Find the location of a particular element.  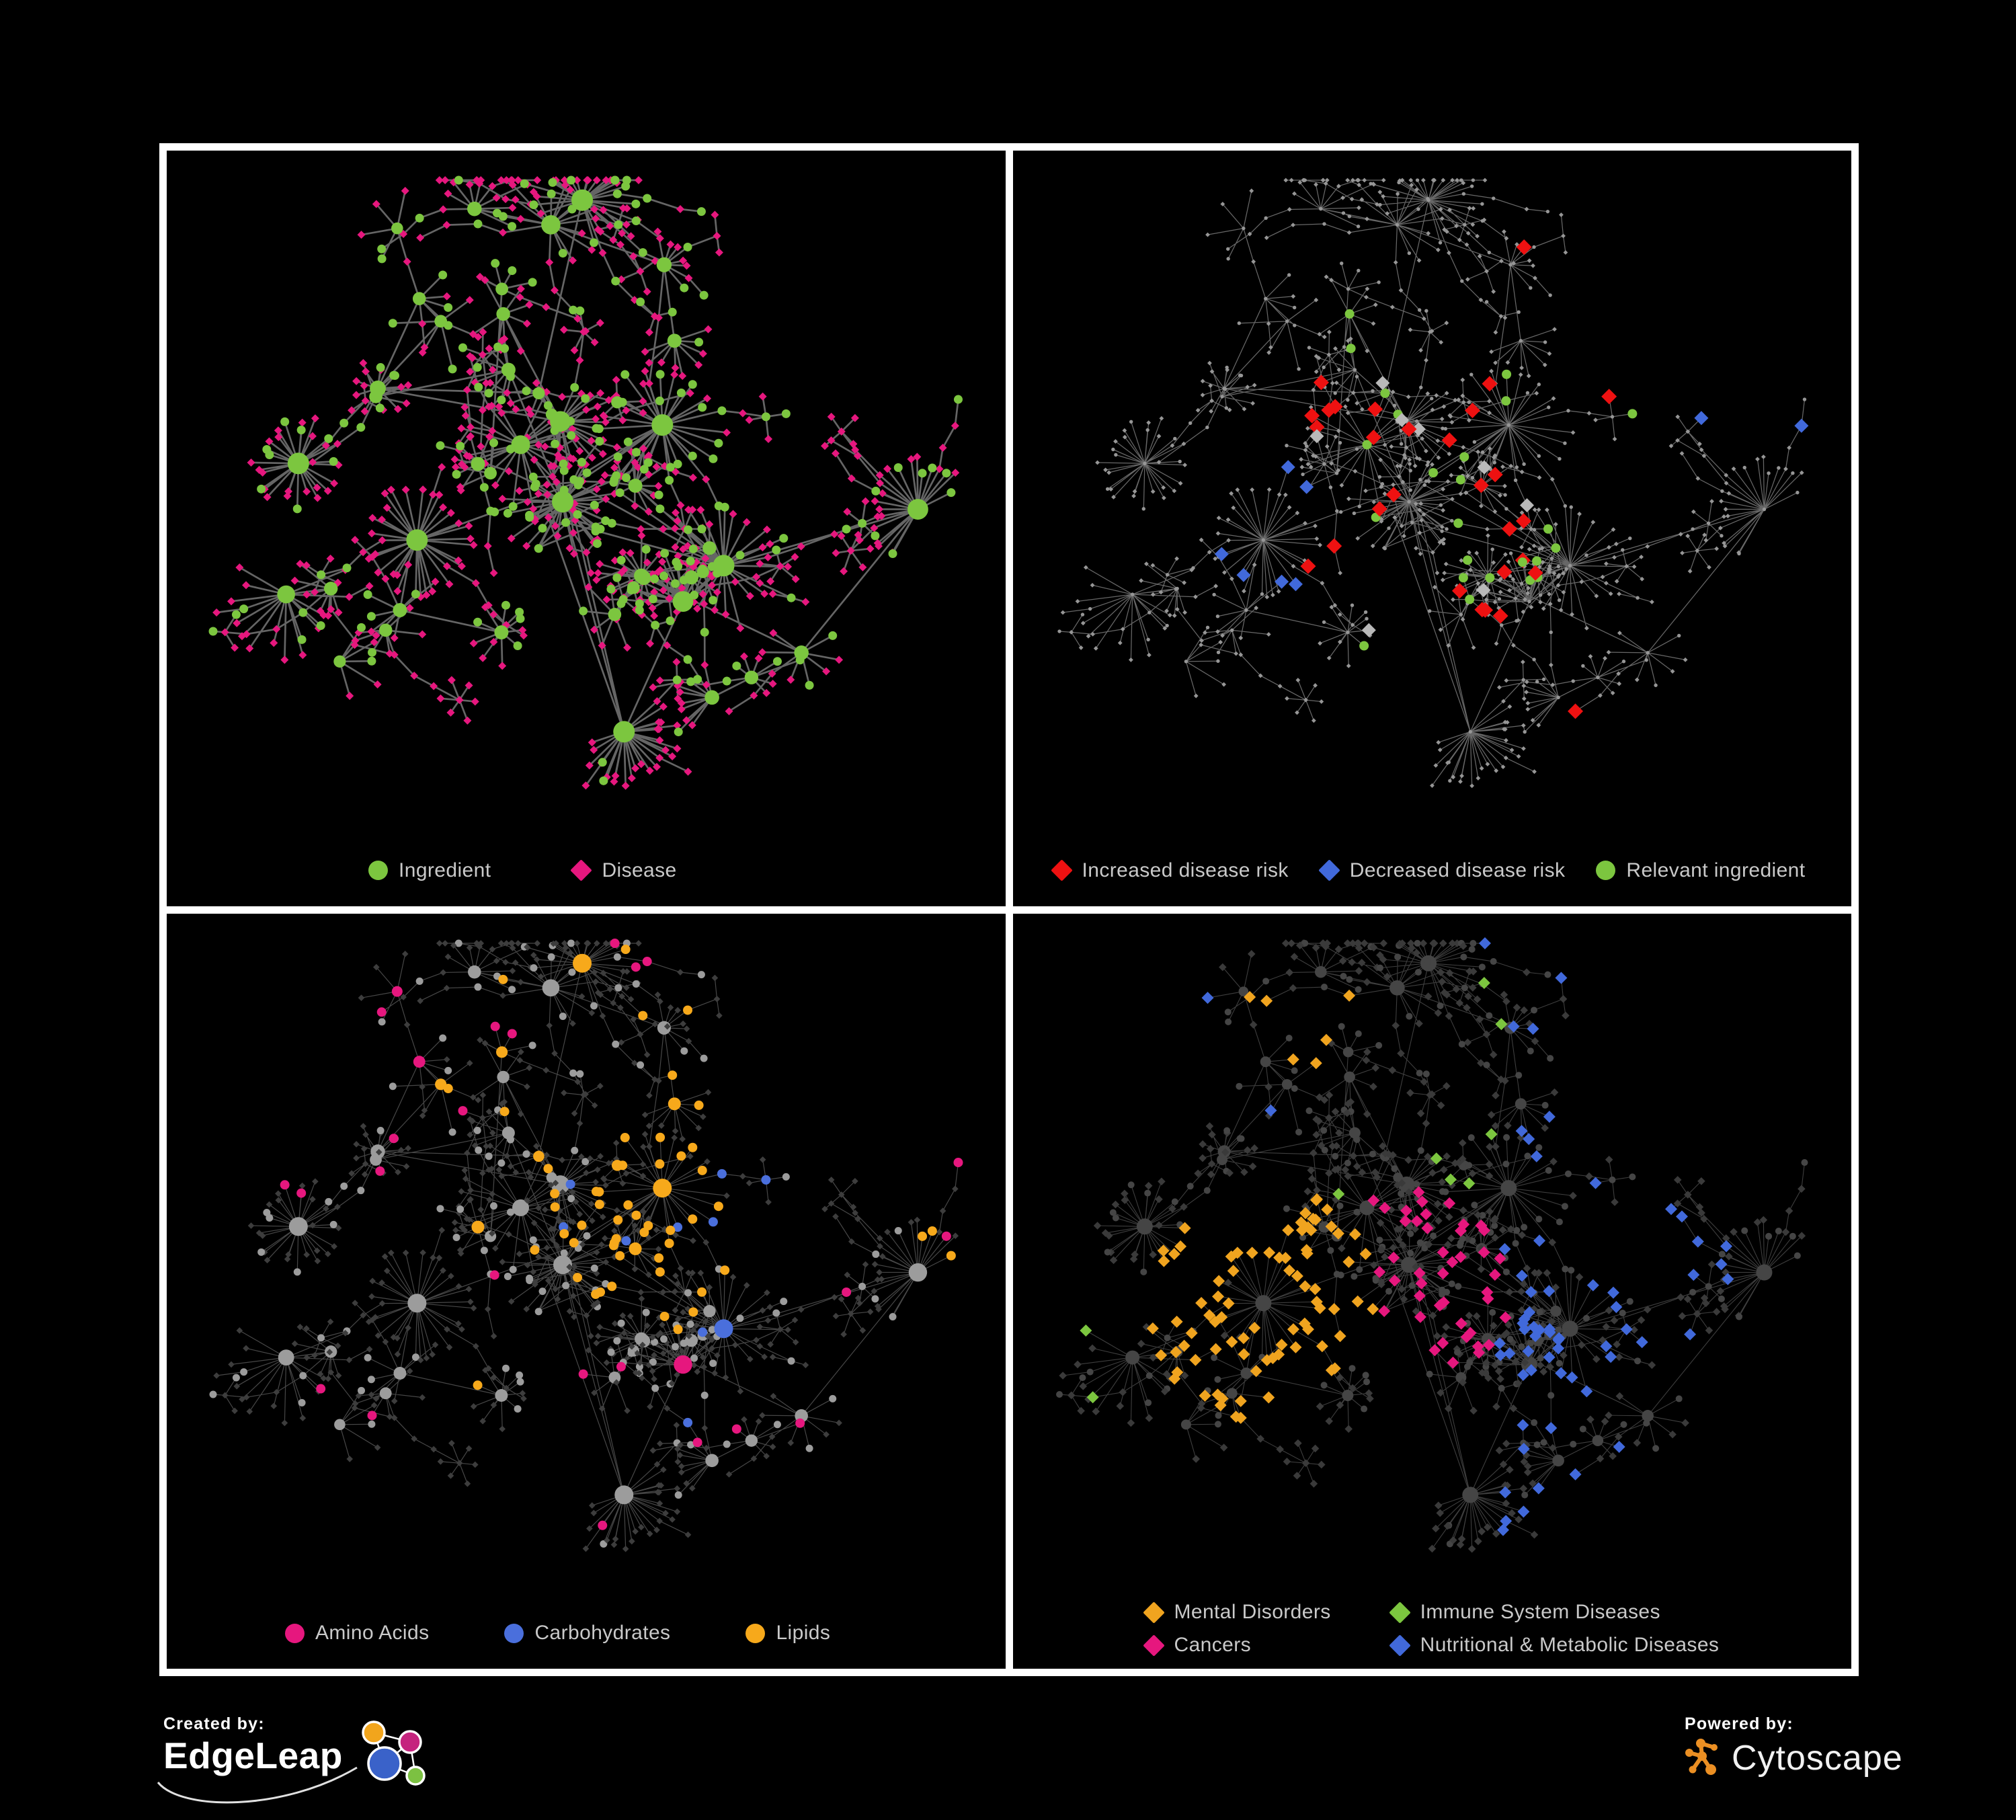

edgeleap-branding: Created by: EdgeLeap is located at coordinates (295, 1759).